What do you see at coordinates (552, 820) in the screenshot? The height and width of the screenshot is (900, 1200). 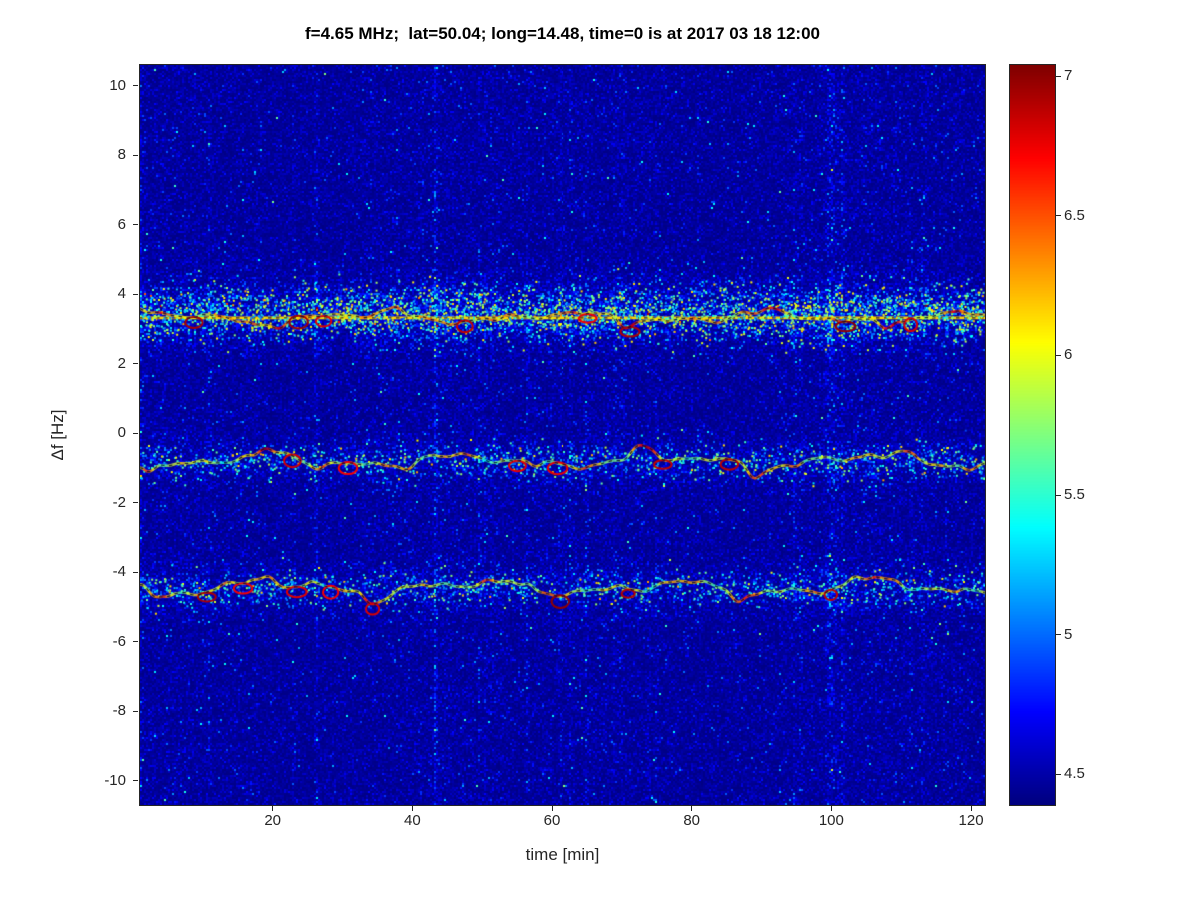 I see `x-tick-label: 60` at bounding box center [552, 820].